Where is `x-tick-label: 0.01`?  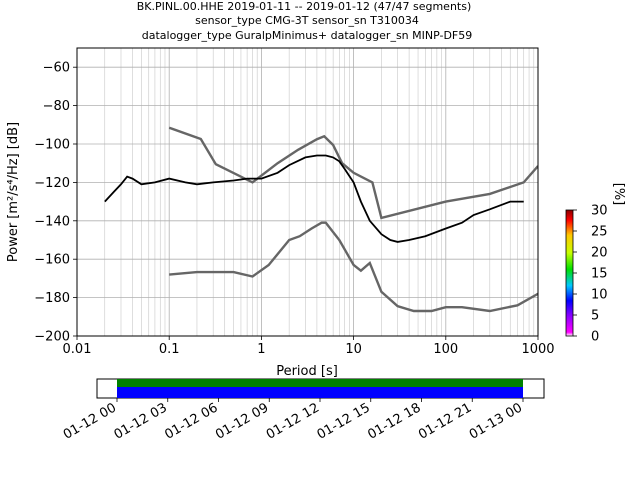 x-tick-label: 0.01 is located at coordinates (77, 349).